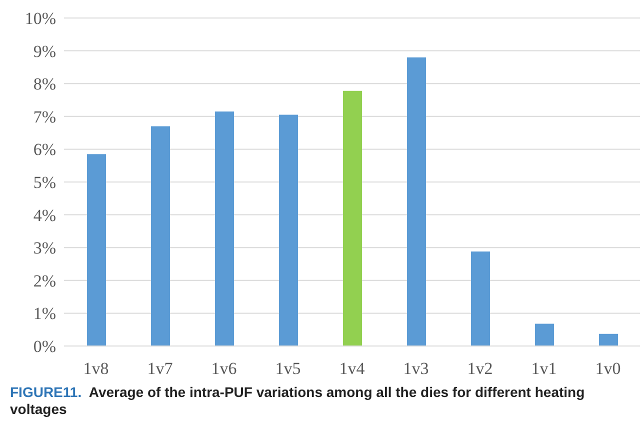  Describe the element at coordinates (44, 51) in the screenshot. I see `y-tick-label: 9%` at that location.